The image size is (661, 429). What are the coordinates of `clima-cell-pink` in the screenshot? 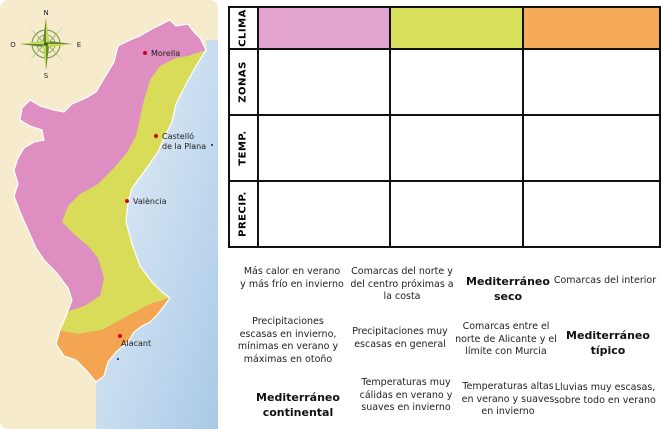 It's located at (323, 28).